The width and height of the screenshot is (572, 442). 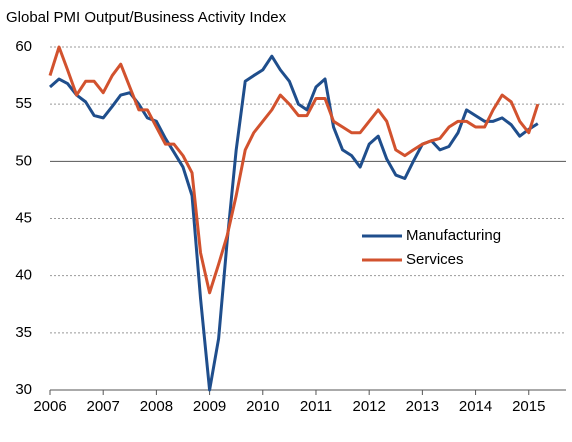 I want to click on x-tick-label: 2006, so click(x=49, y=406).